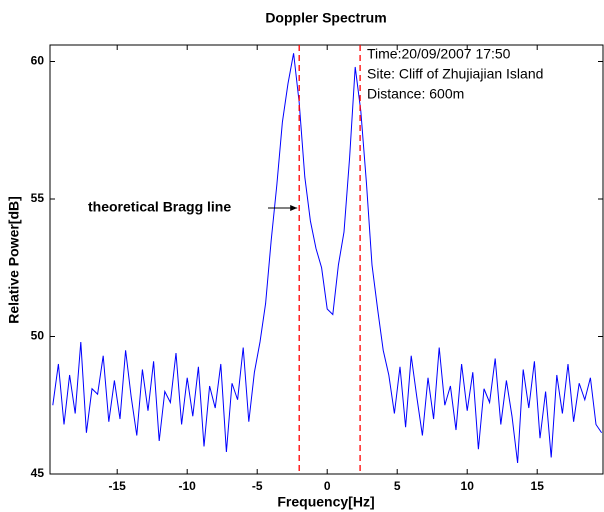  What do you see at coordinates (38, 198) in the screenshot?
I see `y-tick-label: 55` at bounding box center [38, 198].